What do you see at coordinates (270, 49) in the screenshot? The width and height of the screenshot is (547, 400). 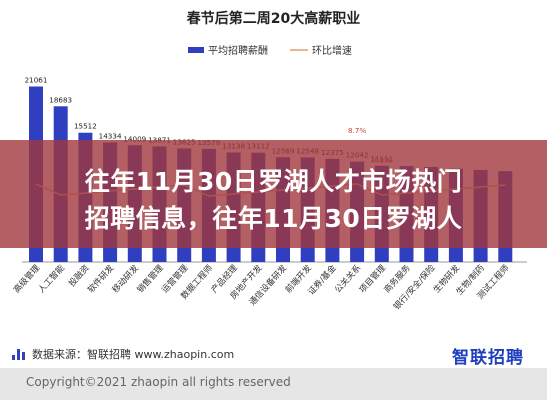 I see `chart-legend: 平均招聘薪酬 环比增速` at bounding box center [270, 49].